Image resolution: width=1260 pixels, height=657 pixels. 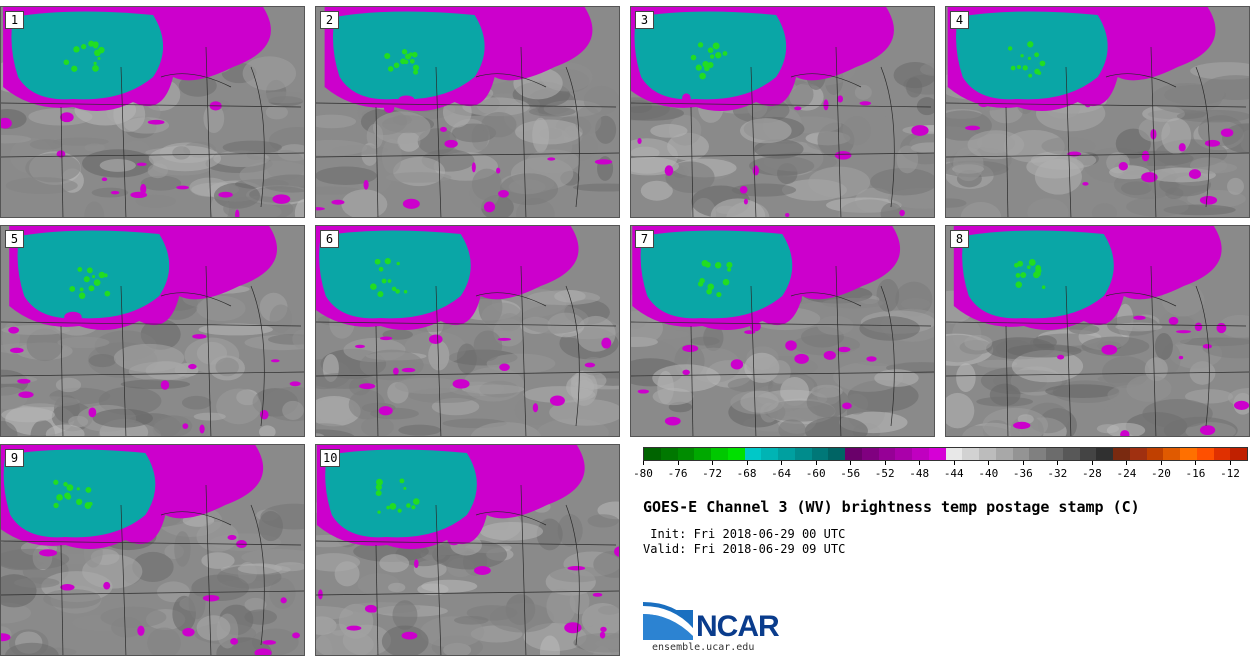 I want to click on panel-number: 5, so click(x=14, y=239).